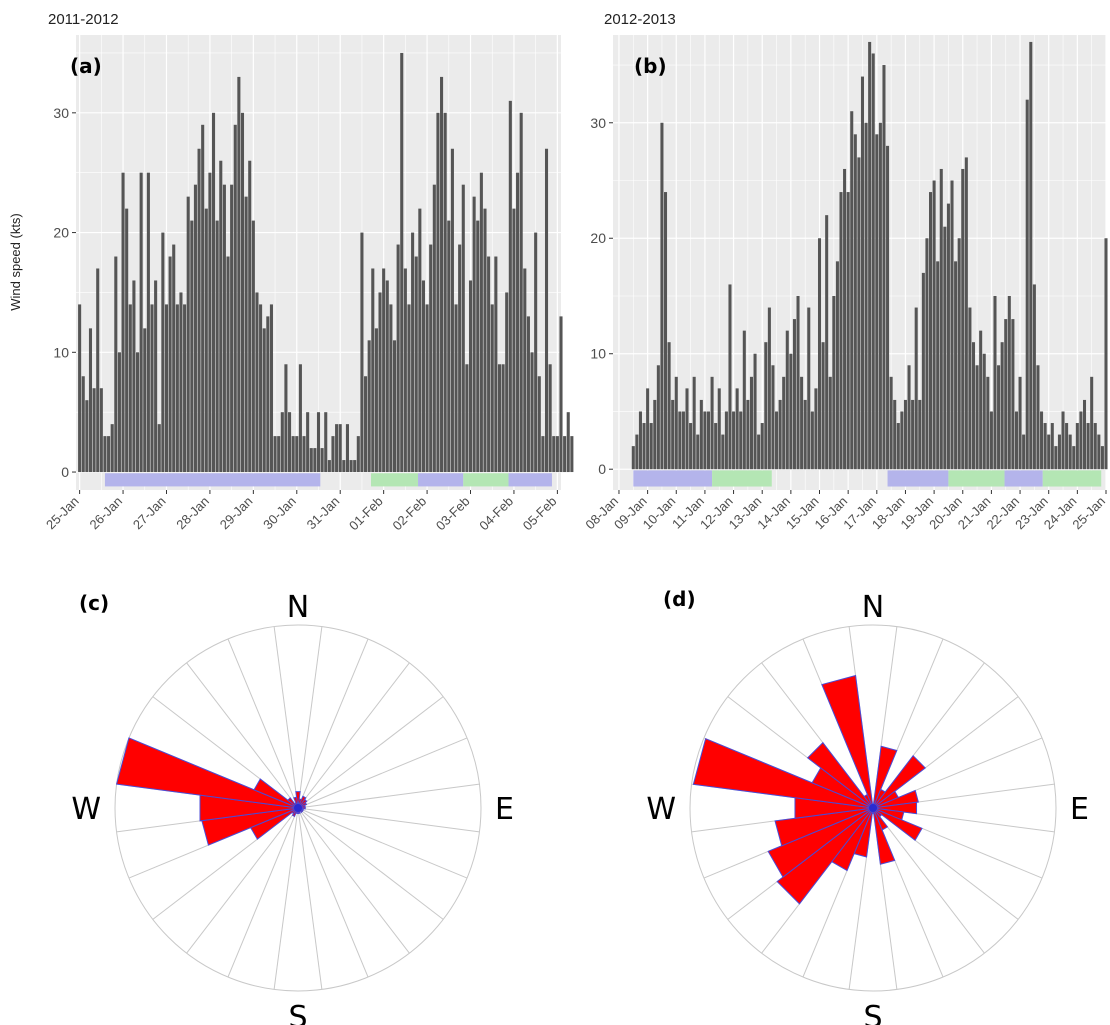 The width and height of the screenshot is (1110, 1025). What do you see at coordinates (486, 480) in the screenshot?
I see `period-band-green` at bounding box center [486, 480].